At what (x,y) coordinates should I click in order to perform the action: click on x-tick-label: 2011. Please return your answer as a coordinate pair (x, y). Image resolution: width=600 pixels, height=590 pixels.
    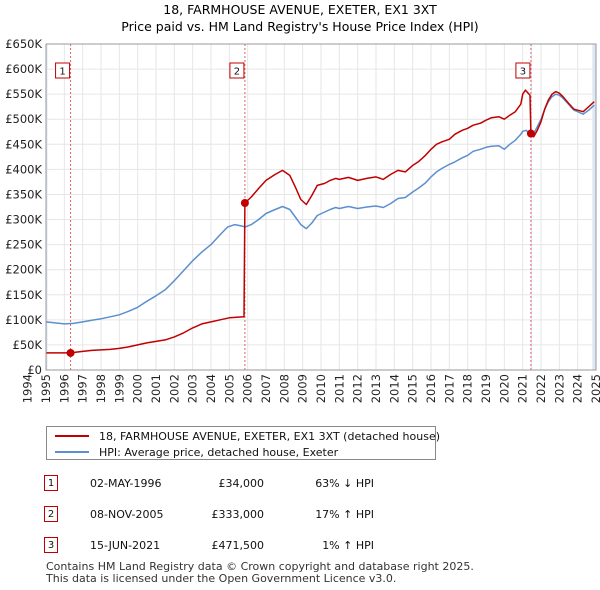
    Looking at the image, I should click on (339, 388).